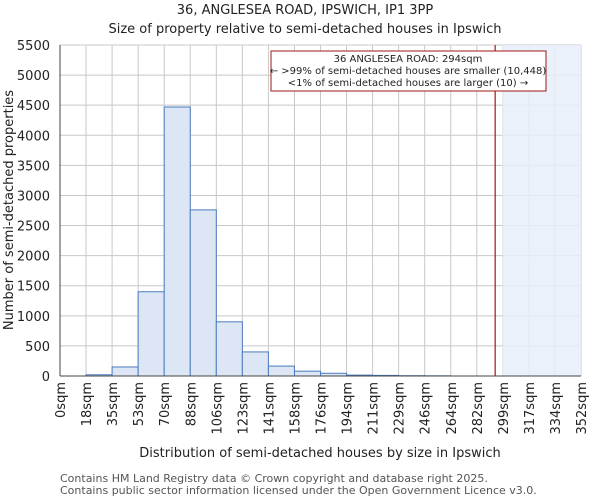 Image resolution: width=600 pixels, height=500 pixels. I want to click on x-tick-label: 299sqm, so click(504, 408).